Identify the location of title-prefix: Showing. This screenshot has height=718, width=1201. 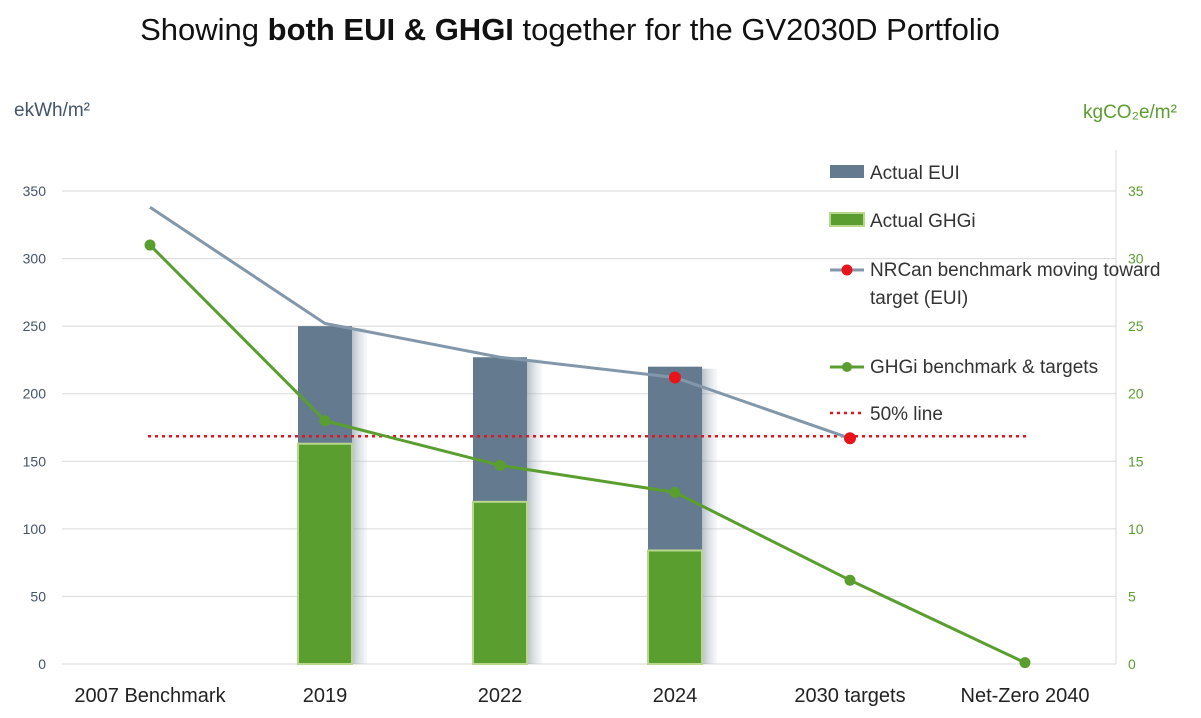
(204, 29).